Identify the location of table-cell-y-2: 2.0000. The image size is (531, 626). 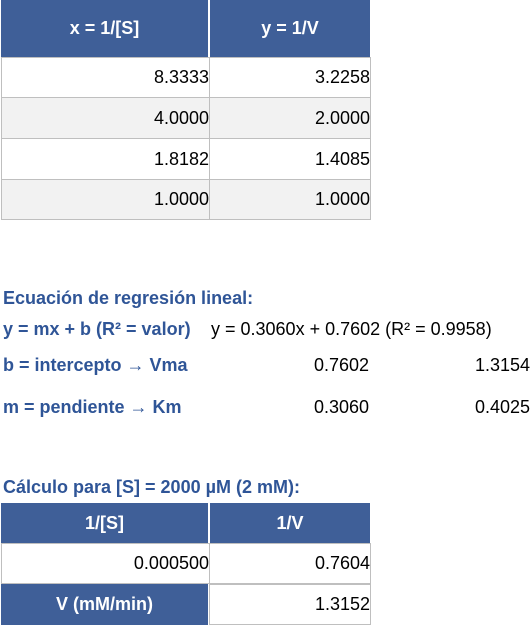
(290, 118).